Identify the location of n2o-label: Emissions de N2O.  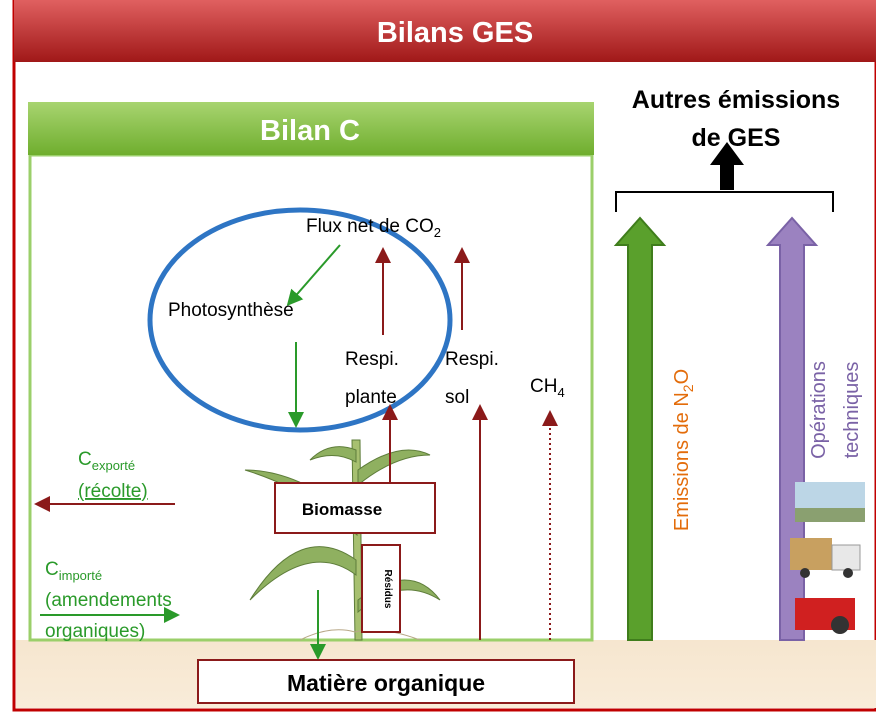
(683, 450).